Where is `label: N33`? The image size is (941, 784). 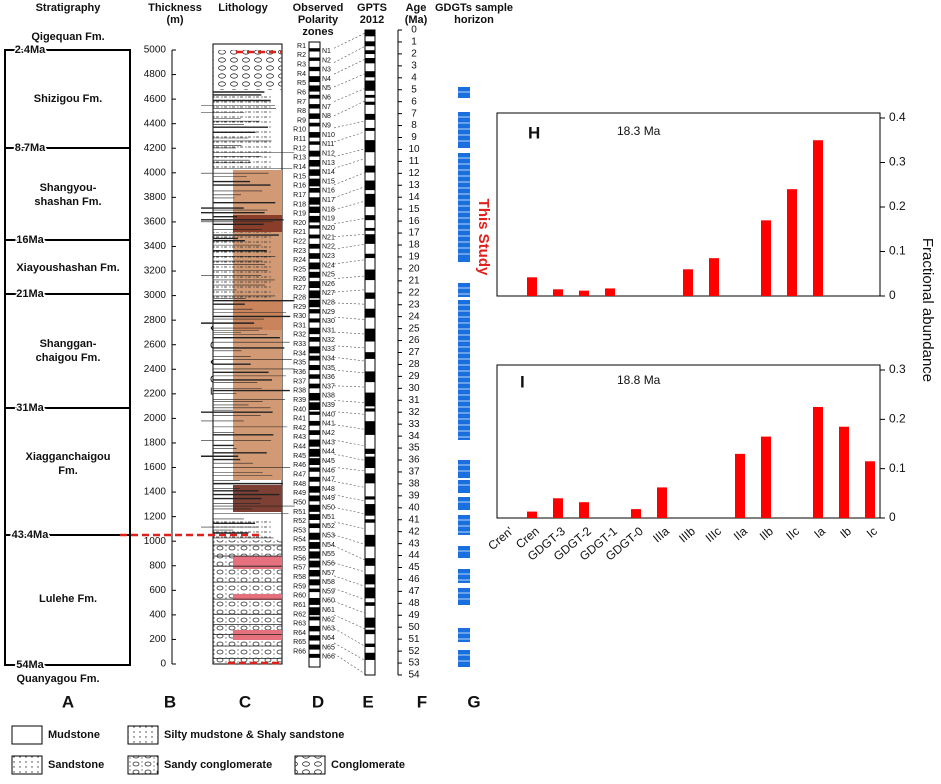
label: N33 is located at coordinates (328, 349).